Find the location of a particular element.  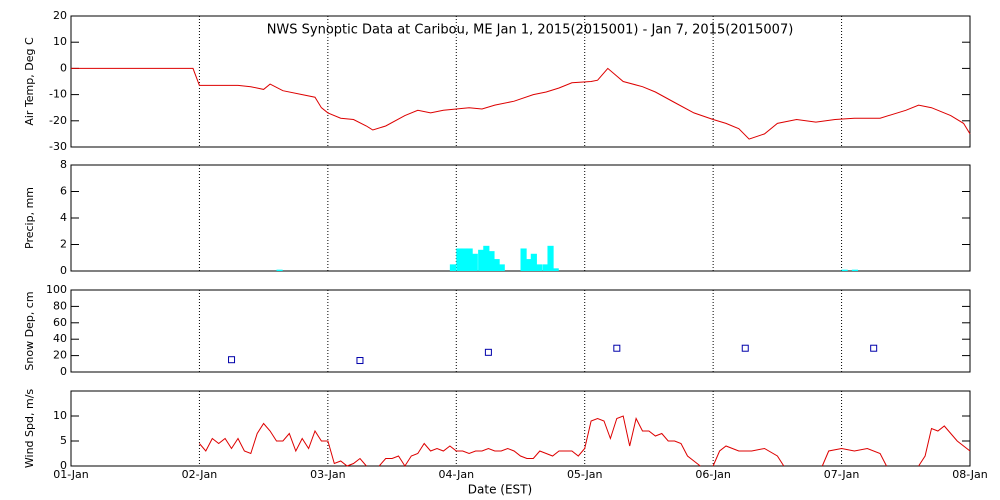

y-tick-label: 100 is located at coordinates (56, 289).